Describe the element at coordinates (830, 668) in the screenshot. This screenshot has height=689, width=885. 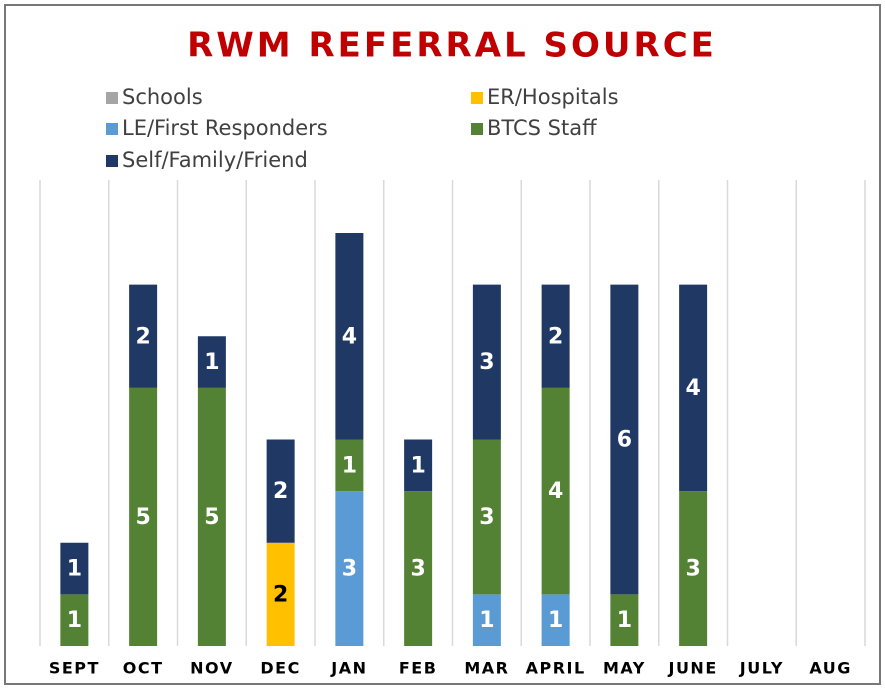
I see `x-tick-label: AUG` at that location.